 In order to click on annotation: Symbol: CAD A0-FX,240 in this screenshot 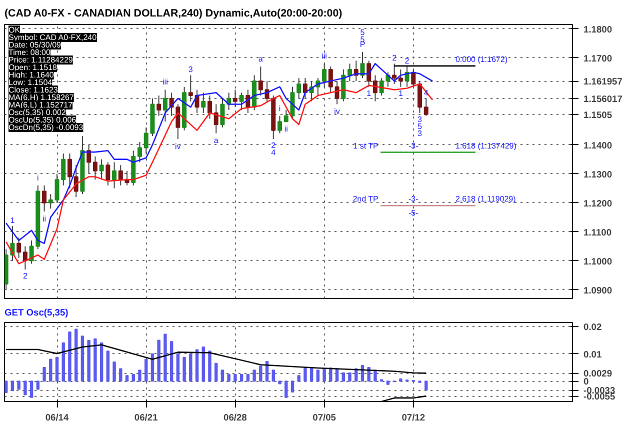, I will do `click(53, 37)`.